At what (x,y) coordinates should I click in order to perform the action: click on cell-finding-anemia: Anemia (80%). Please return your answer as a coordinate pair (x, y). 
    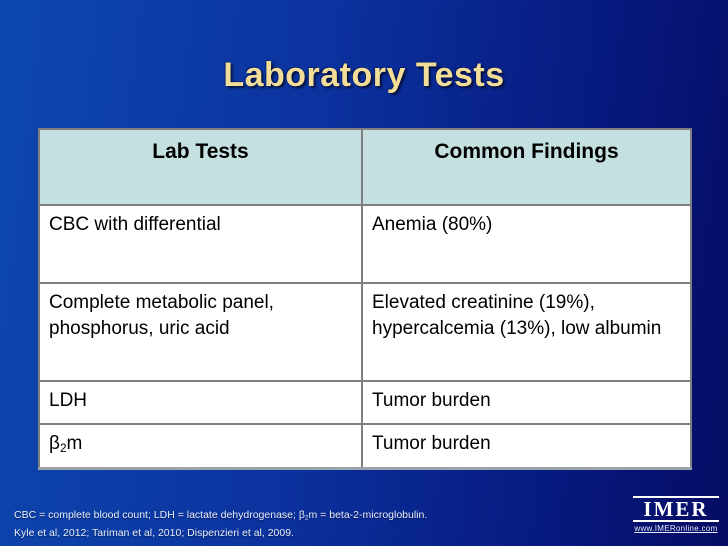
    Looking at the image, I should click on (526, 244).